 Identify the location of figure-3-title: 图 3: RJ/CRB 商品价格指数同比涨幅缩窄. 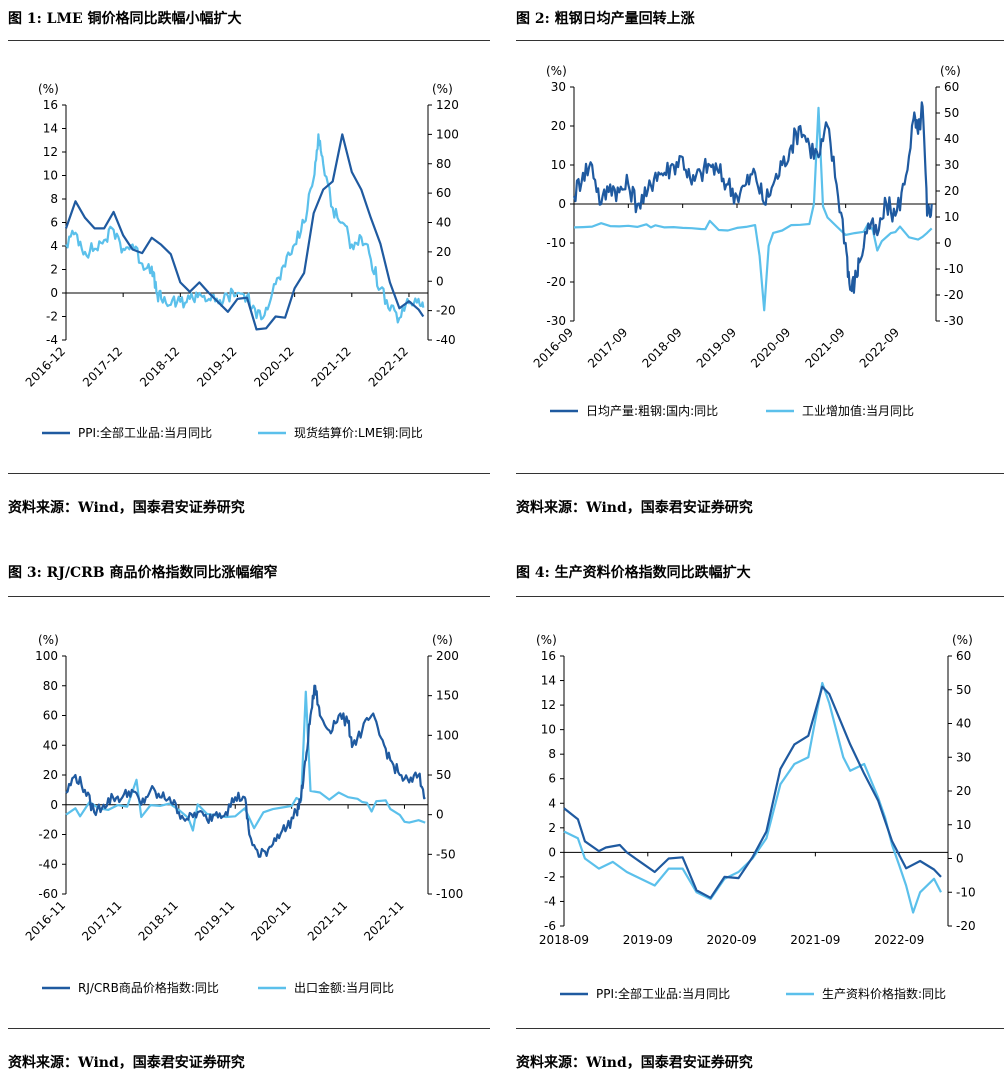
(143, 573).